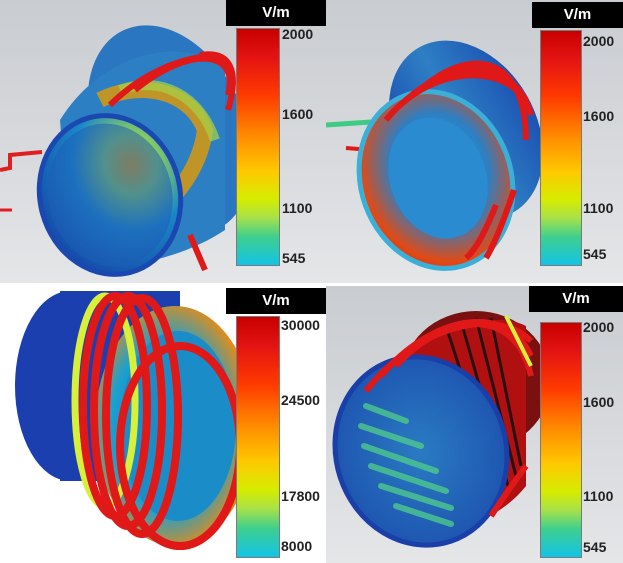  Describe the element at coordinates (595, 254) in the screenshot. I see `tick-2-min: 545` at that location.